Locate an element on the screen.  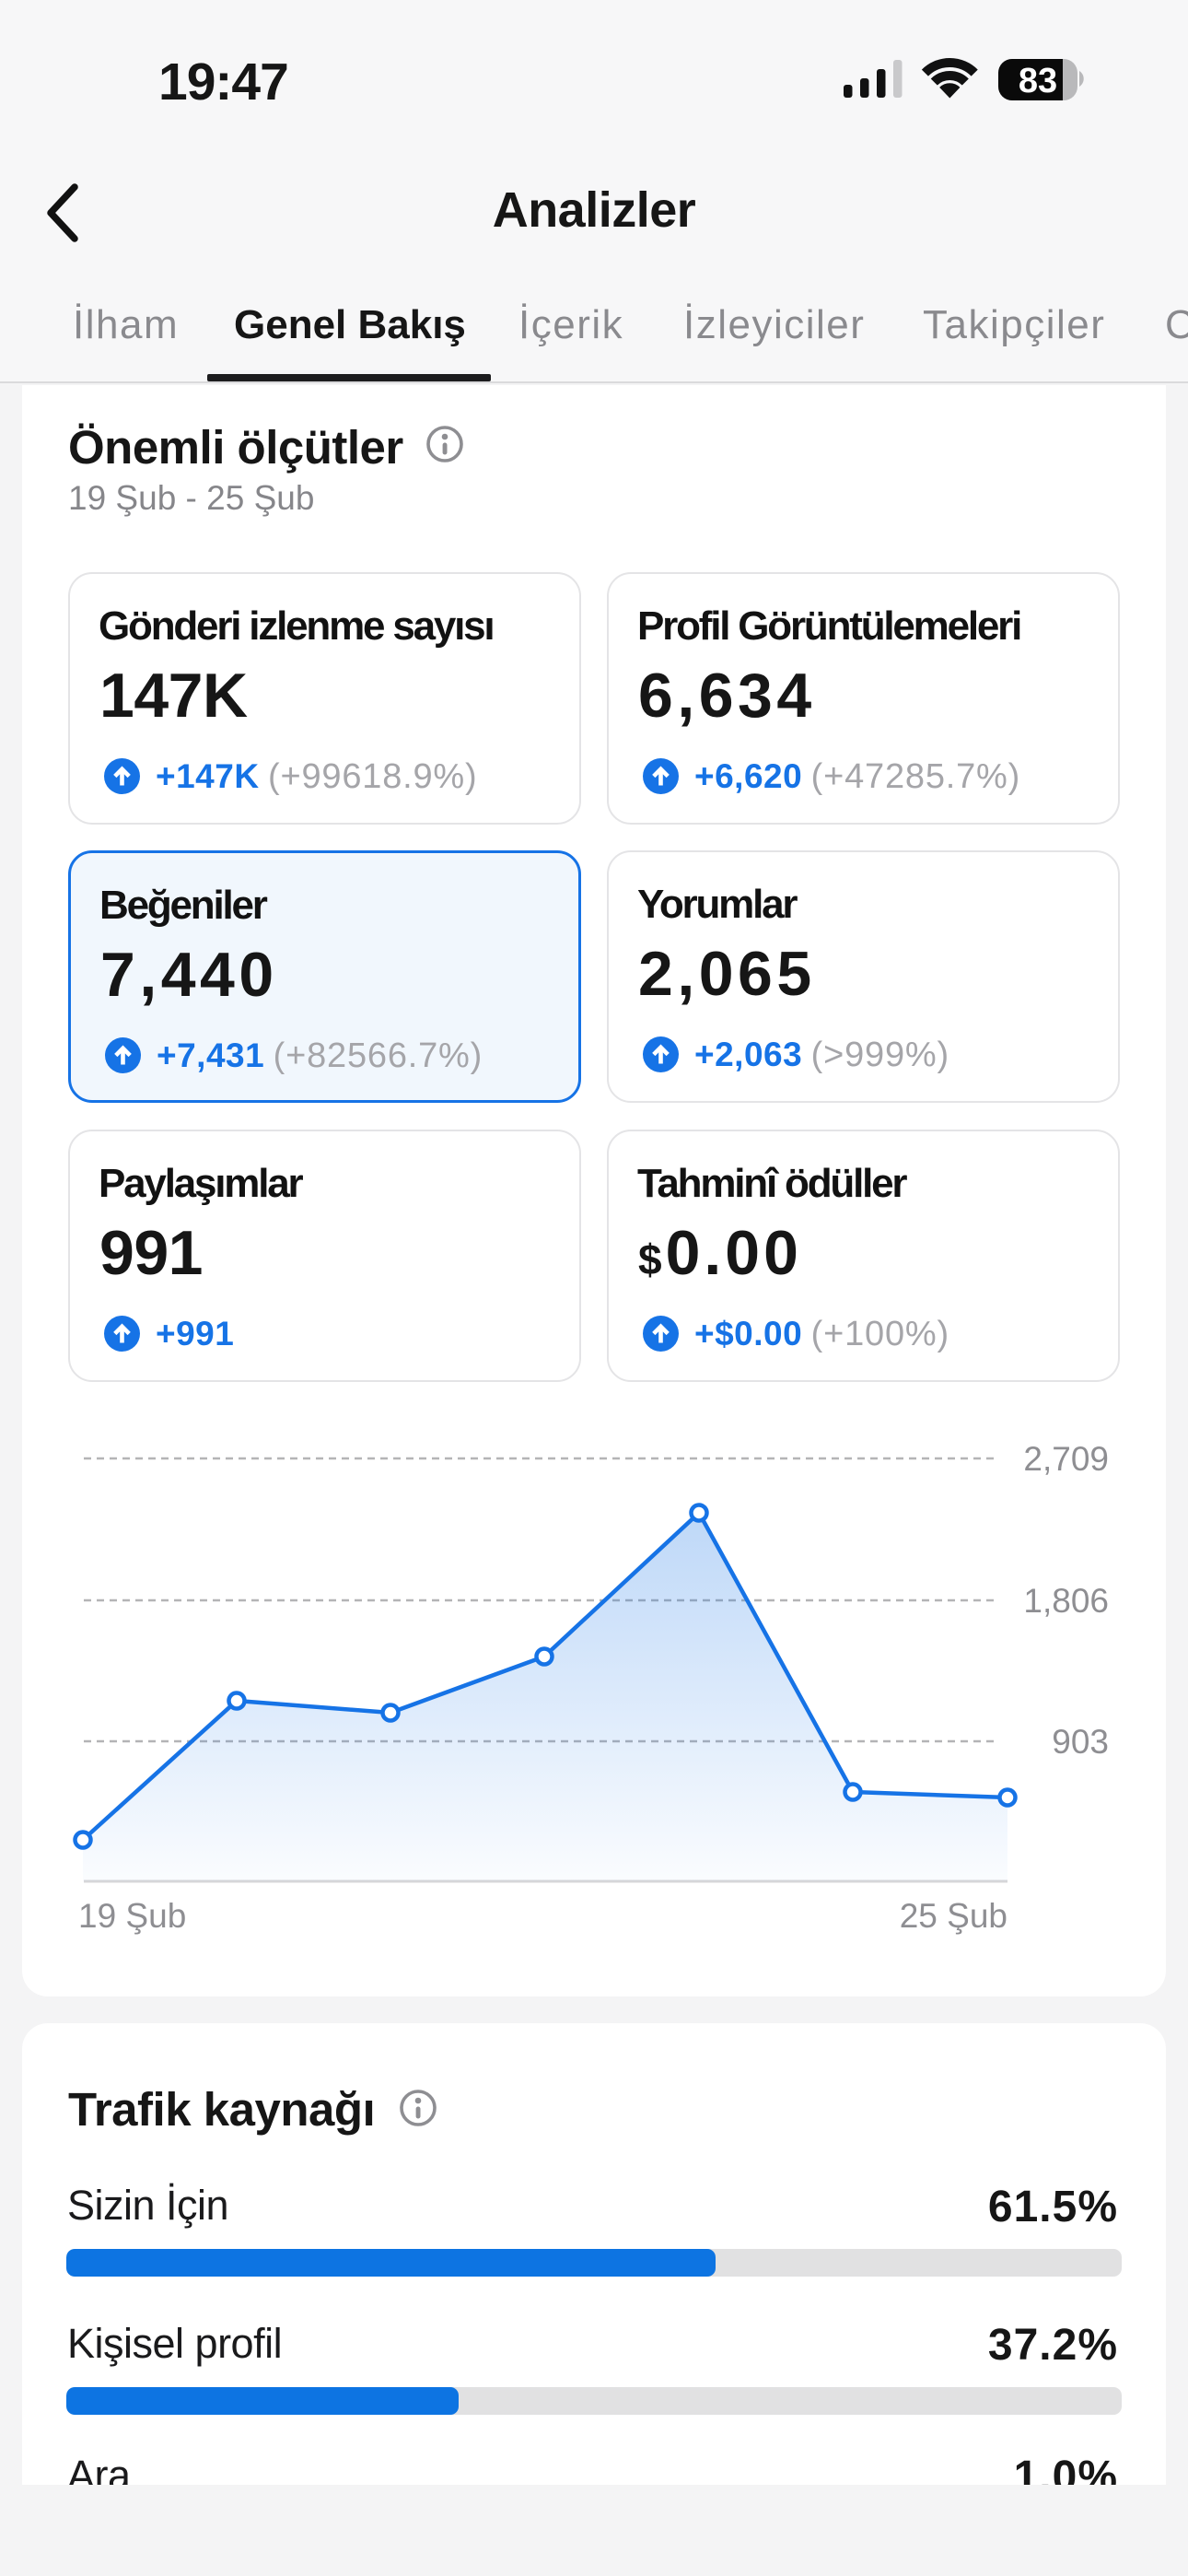
svg-text: 1,806 is located at coordinates (1066, 1601).